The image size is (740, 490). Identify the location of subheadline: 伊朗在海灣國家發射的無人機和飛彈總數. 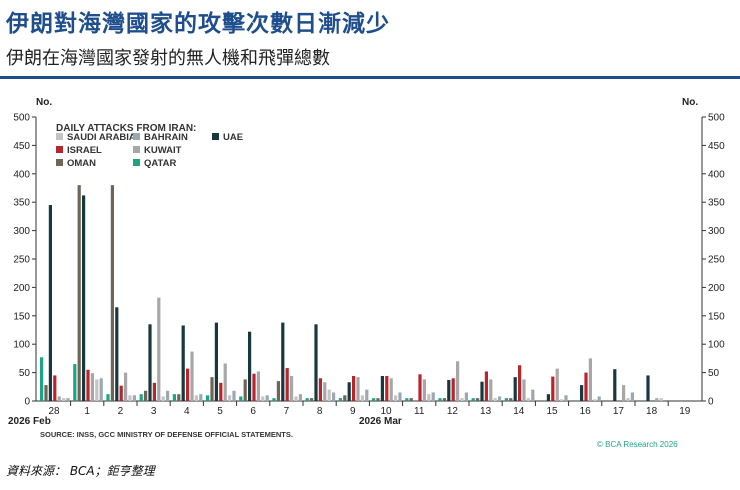
(168, 58).